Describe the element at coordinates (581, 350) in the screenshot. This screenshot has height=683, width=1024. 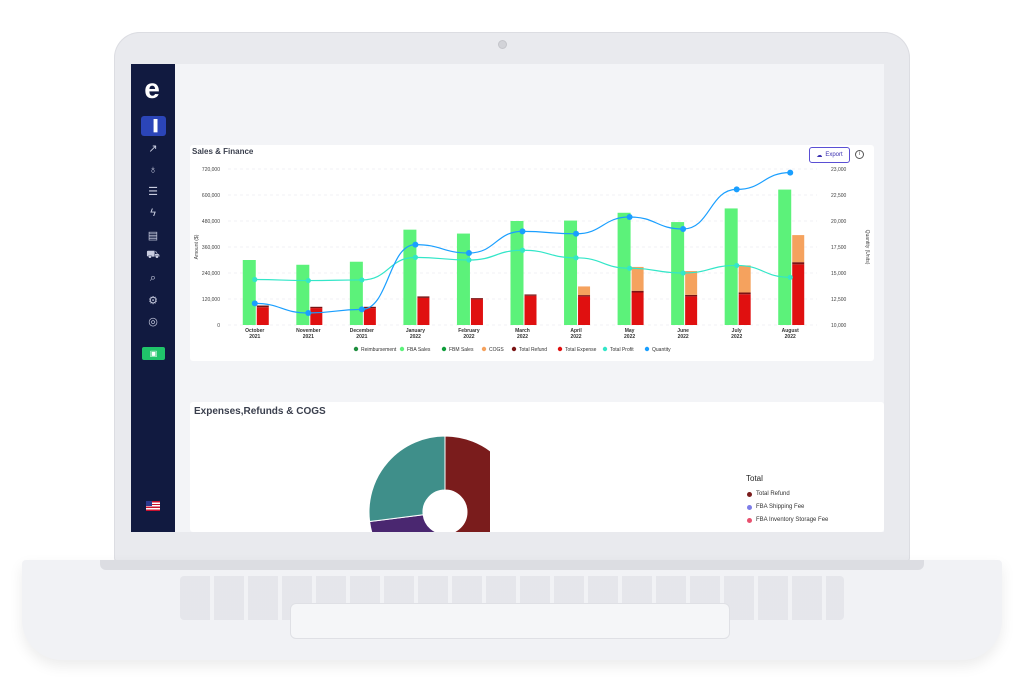
I see `legend-label: Total Expense` at that location.